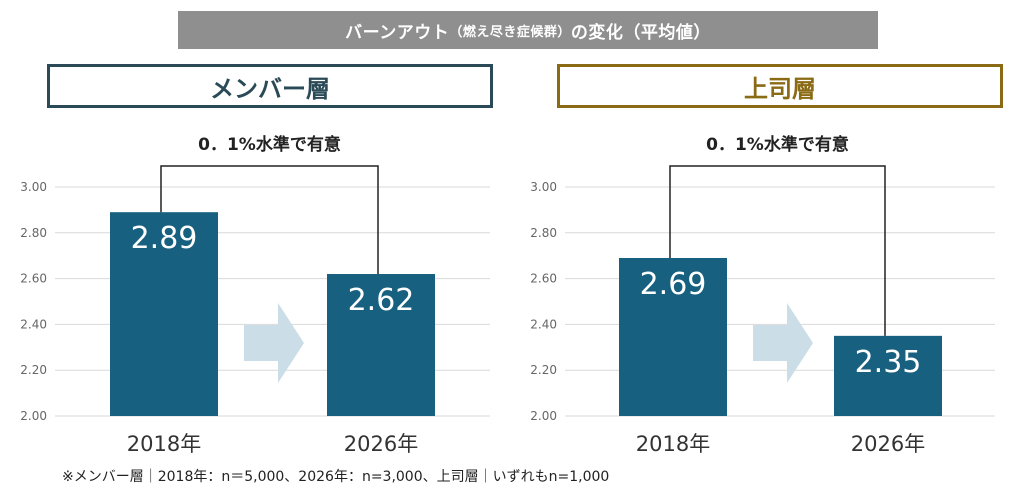 This screenshot has width=1020, height=500. I want to click on boss-ytick-label: 2.00, so click(543, 416).